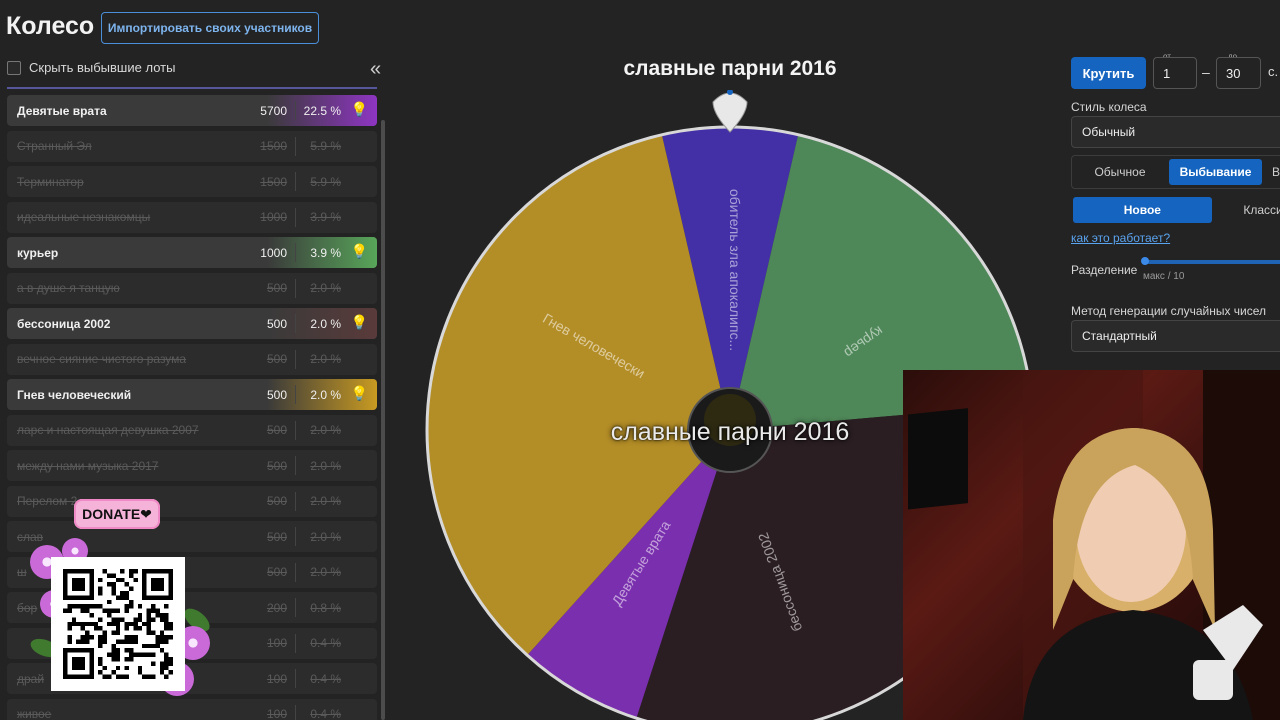  I want to click on list-divider, so click(192, 88).